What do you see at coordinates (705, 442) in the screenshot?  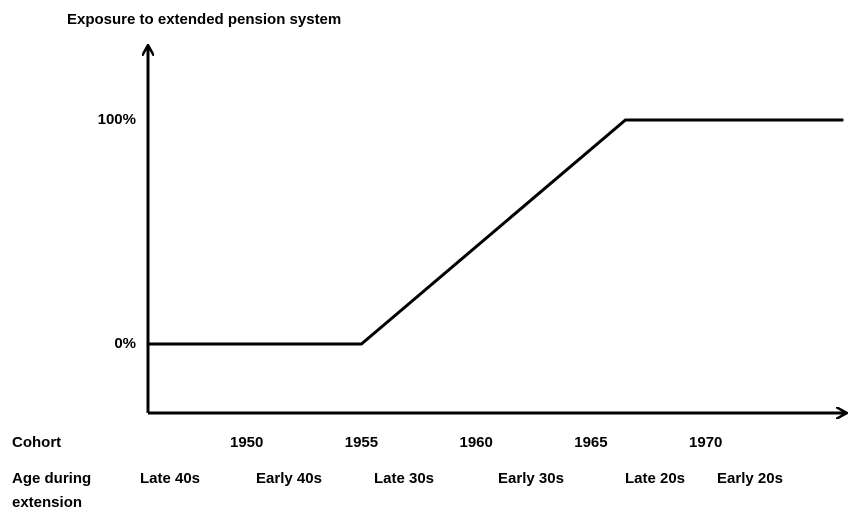 I see `x-tick-label: 1970` at bounding box center [705, 442].